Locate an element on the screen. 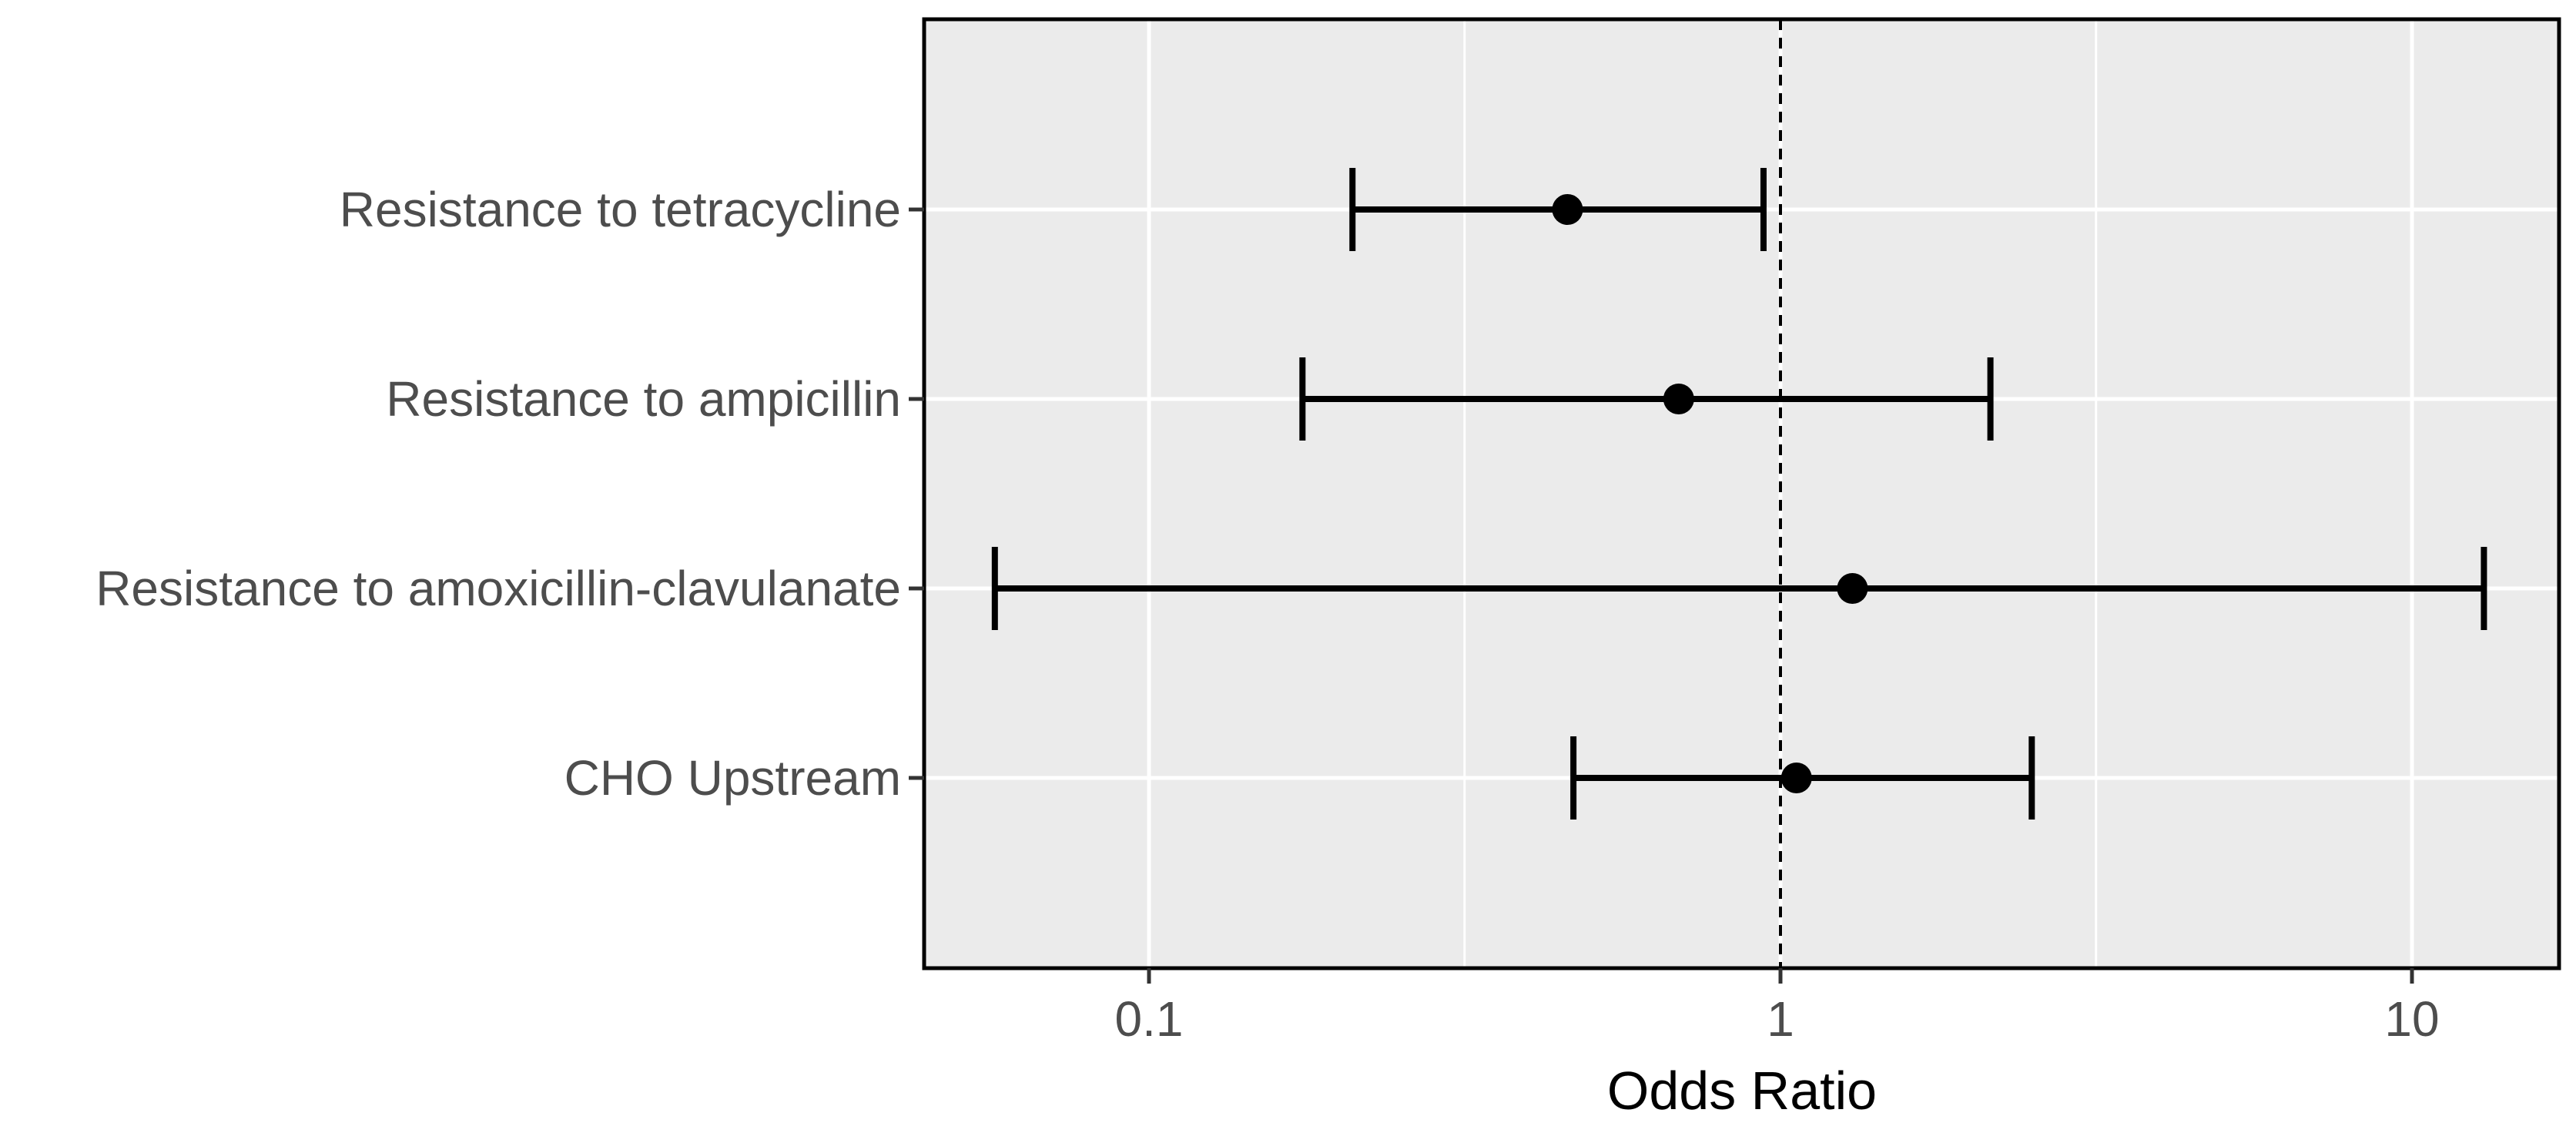  y-tick-label: Resistance to ampicillin is located at coordinates (643, 399).